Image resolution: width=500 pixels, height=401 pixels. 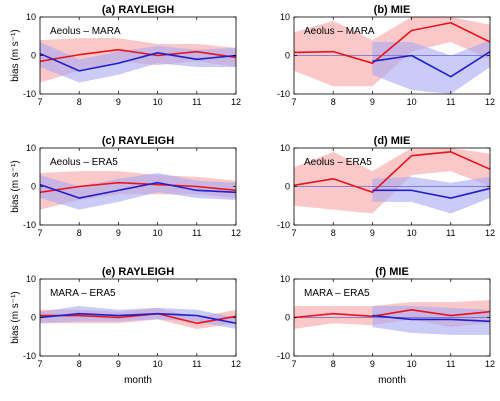 I want to click on panel-title: (e) RAYLEIGH, so click(x=138, y=272).